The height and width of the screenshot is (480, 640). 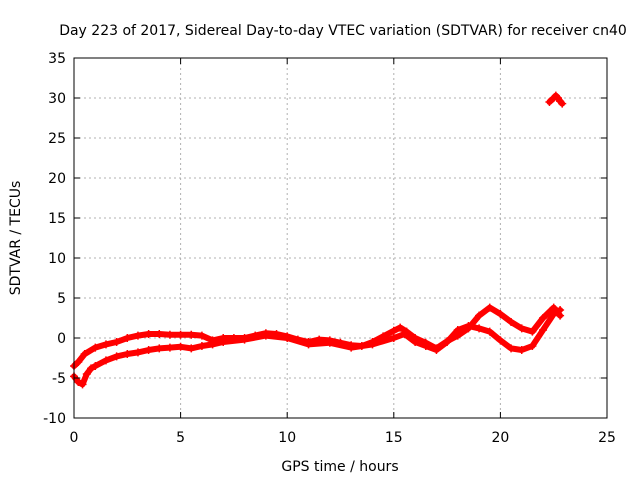 What do you see at coordinates (57, 99) in the screenshot?
I see `y-tick-label: 30` at bounding box center [57, 99].